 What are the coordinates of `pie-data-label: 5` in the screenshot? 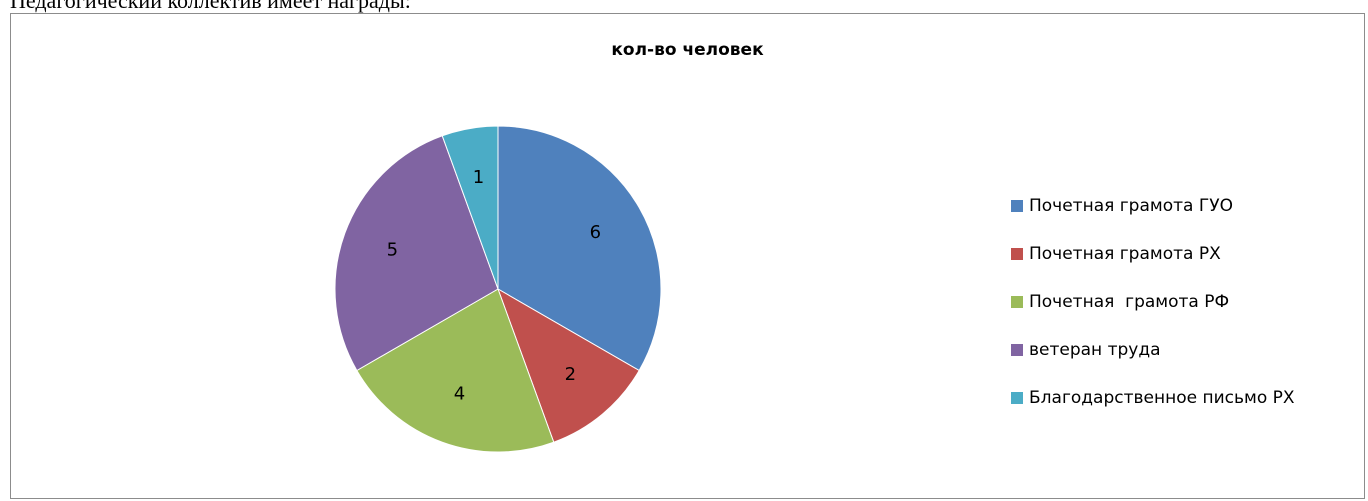 It's located at (392, 250).